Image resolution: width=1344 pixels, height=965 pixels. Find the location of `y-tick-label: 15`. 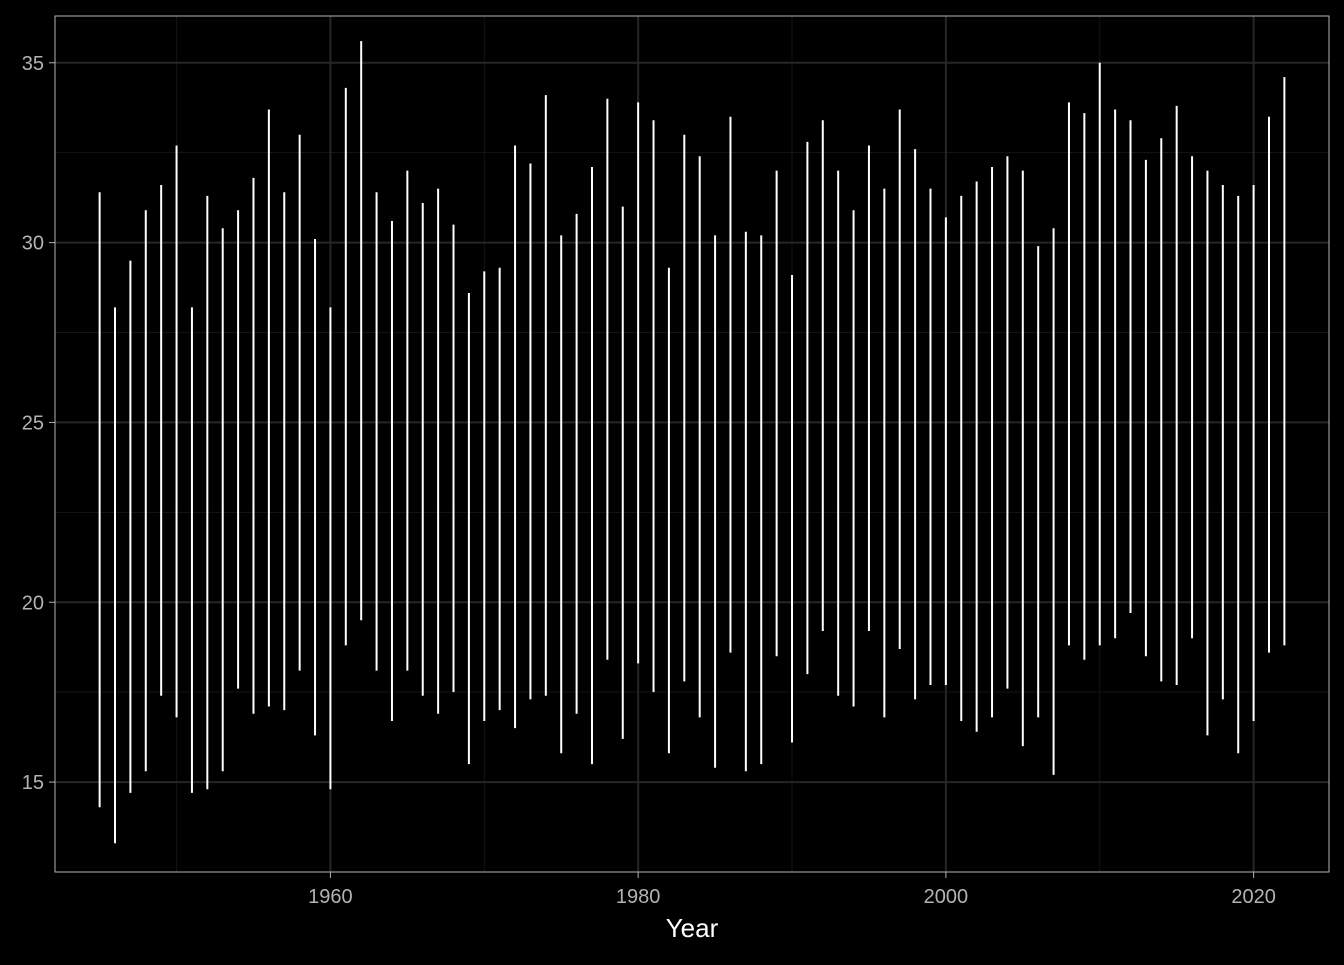

y-tick-label: 15 is located at coordinates (33, 783).